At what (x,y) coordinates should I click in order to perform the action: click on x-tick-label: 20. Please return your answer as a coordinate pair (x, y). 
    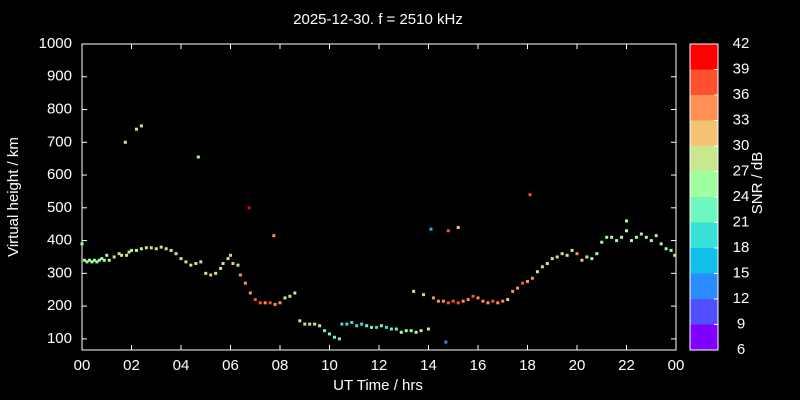
    Looking at the image, I should click on (577, 365).